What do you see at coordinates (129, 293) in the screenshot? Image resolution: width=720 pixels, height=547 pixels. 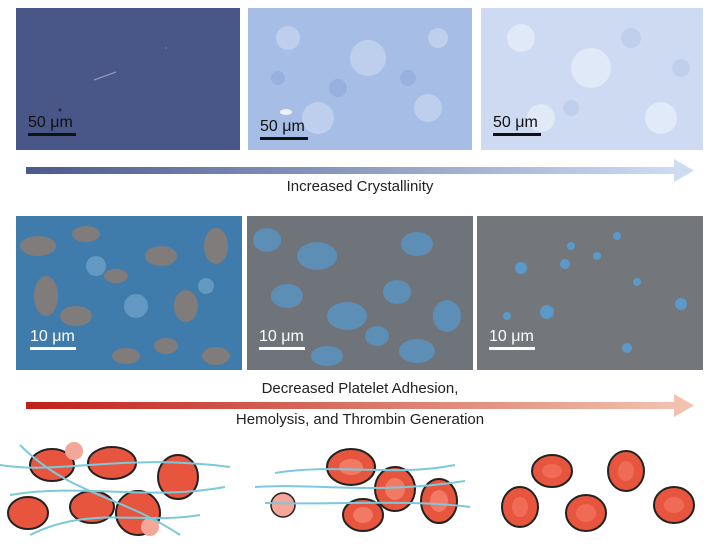 I see `sem-panel-1: 10 μm` at bounding box center [129, 293].